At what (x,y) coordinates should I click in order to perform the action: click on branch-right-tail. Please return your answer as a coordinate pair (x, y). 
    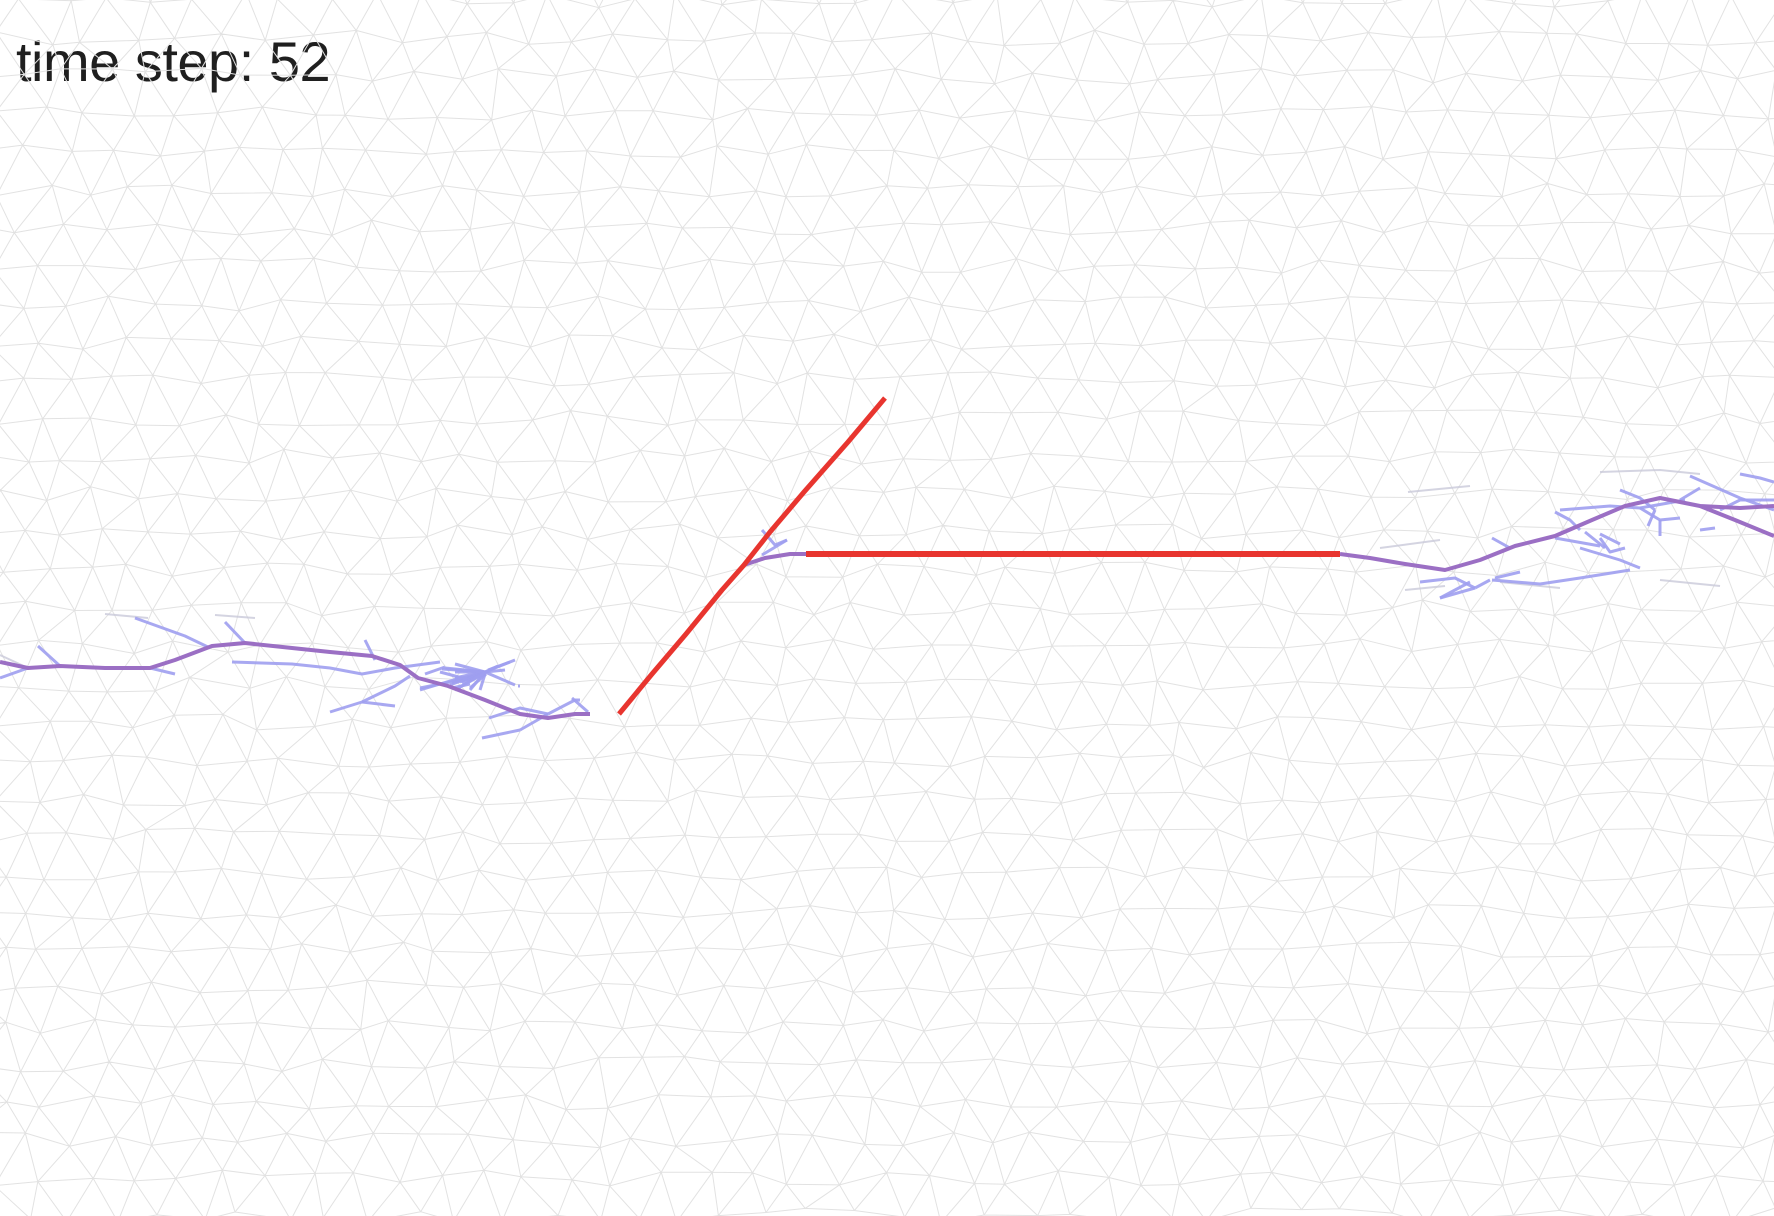
    Looking at the image, I should click on (1736, 521).